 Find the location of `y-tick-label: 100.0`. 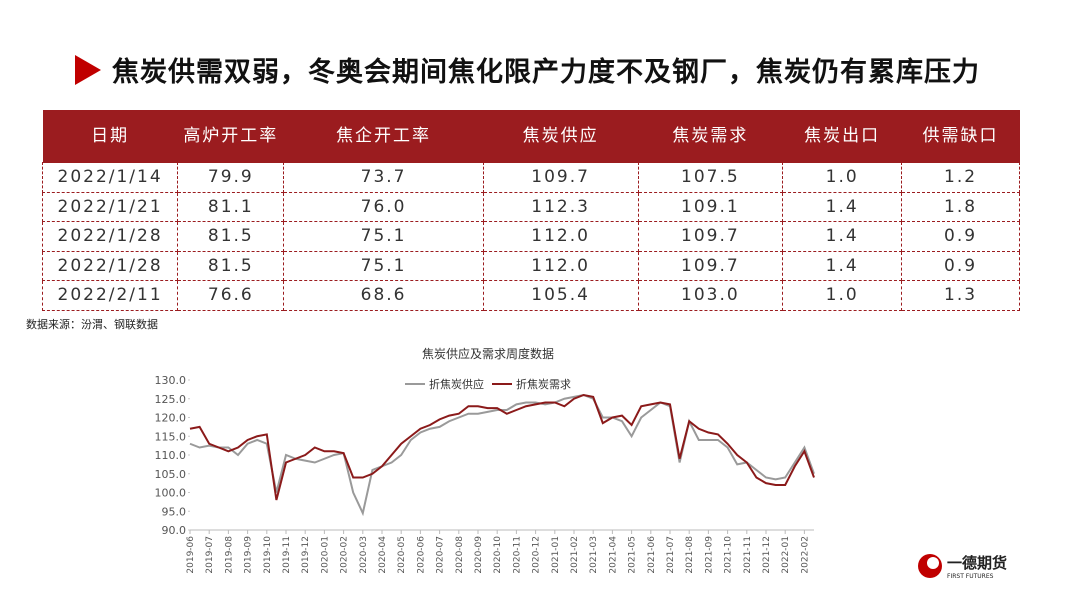

y-tick-label: 100.0 is located at coordinates (171, 493).